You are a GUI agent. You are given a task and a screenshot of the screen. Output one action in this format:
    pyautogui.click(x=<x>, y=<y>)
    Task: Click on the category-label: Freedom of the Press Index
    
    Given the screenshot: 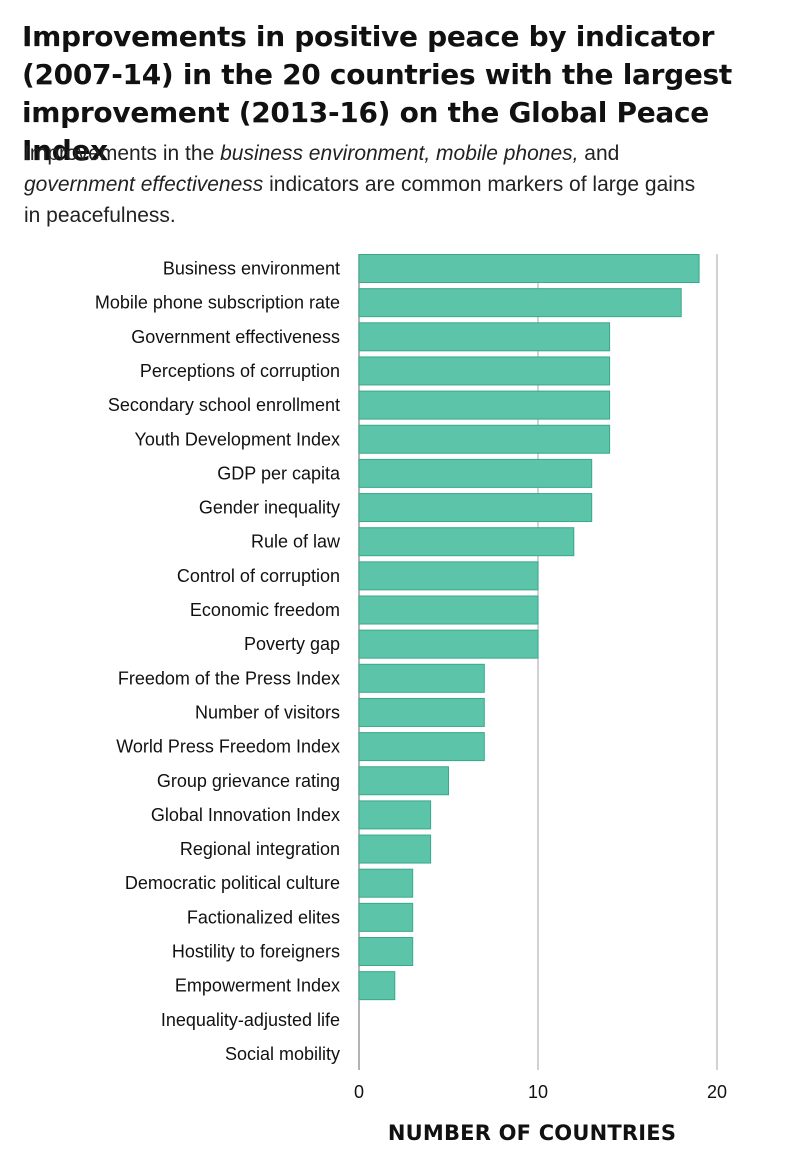 What is the action you would take?
    pyautogui.click(x=229, y=678)
    